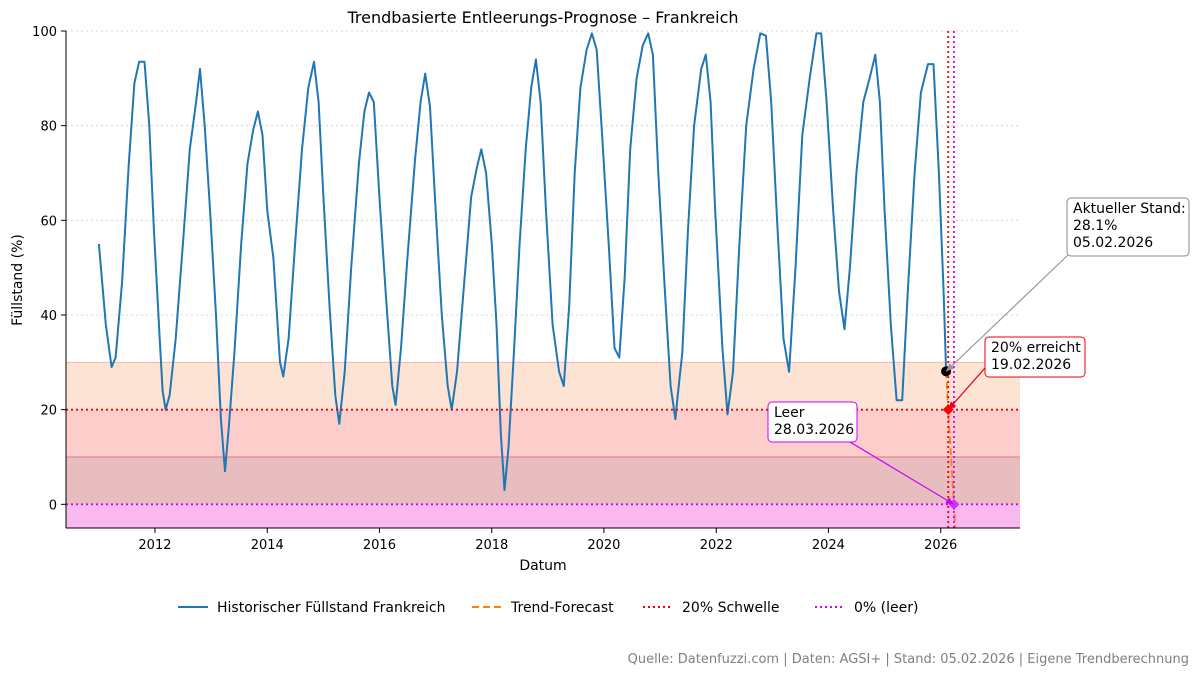 The image size is (1200, 676). What do you see at coordinates (940, 545) in the screenshot?
I see `x-tick-label: 2026` at bounding box center [940, 545].